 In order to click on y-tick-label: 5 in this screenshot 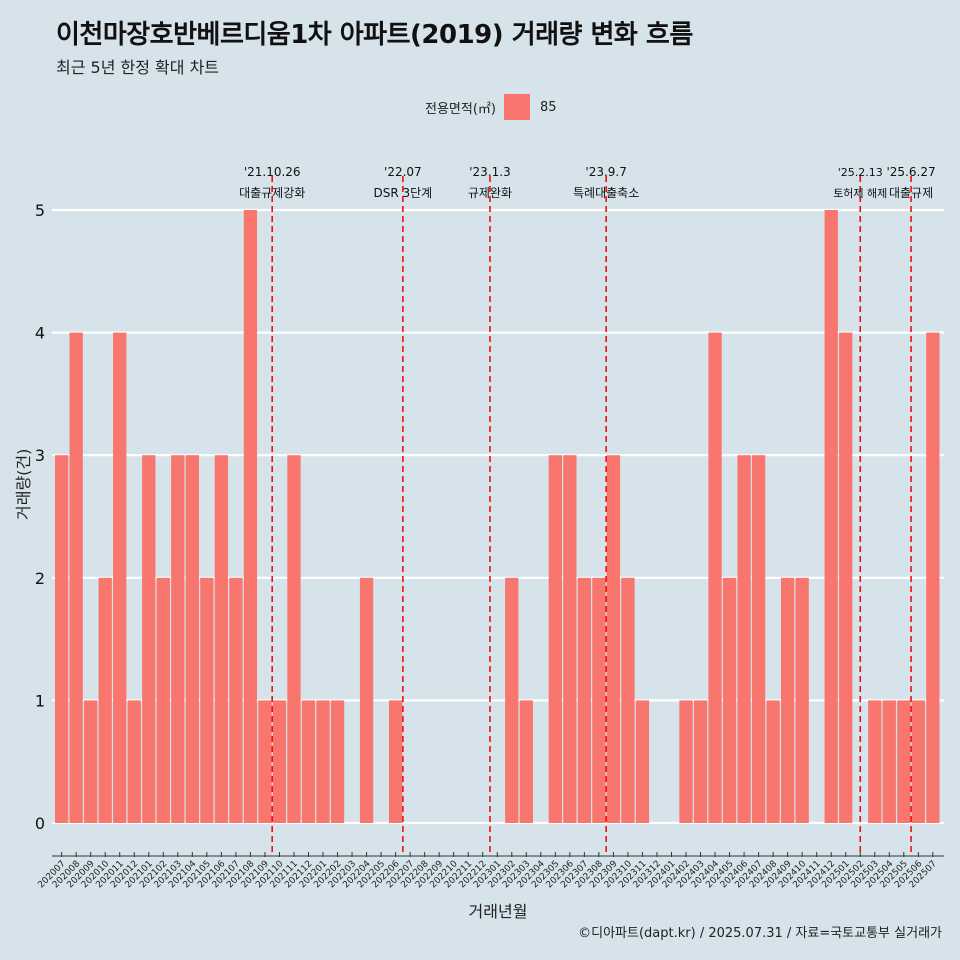, I will do `click(40, 210)`.